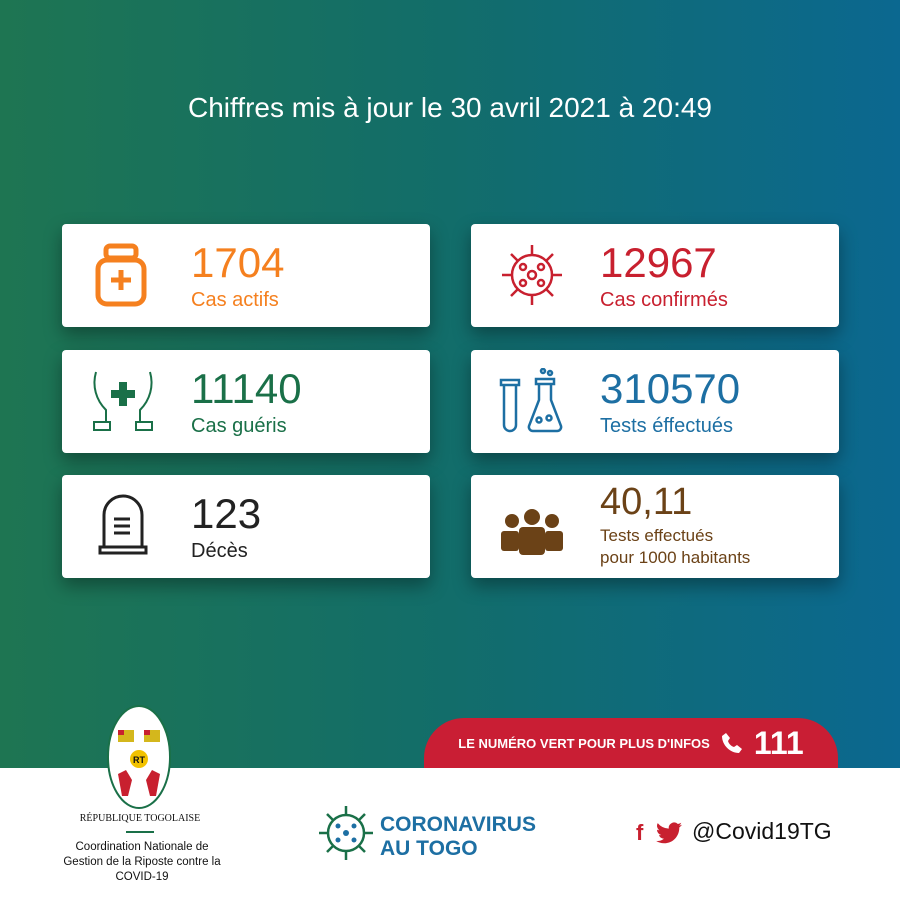  Describe the element at coordinates (123, 401) in the screenshot. I see `hands-cross-icon` at that location.